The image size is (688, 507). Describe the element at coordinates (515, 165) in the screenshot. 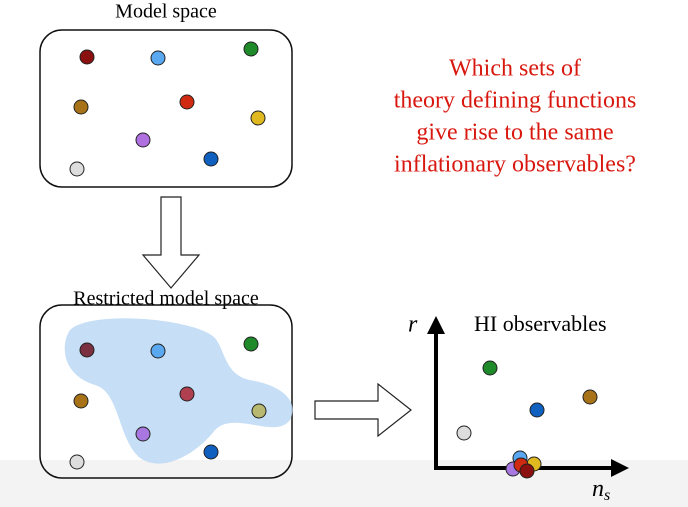

I see `question-line: inflationary observables?` at that location.